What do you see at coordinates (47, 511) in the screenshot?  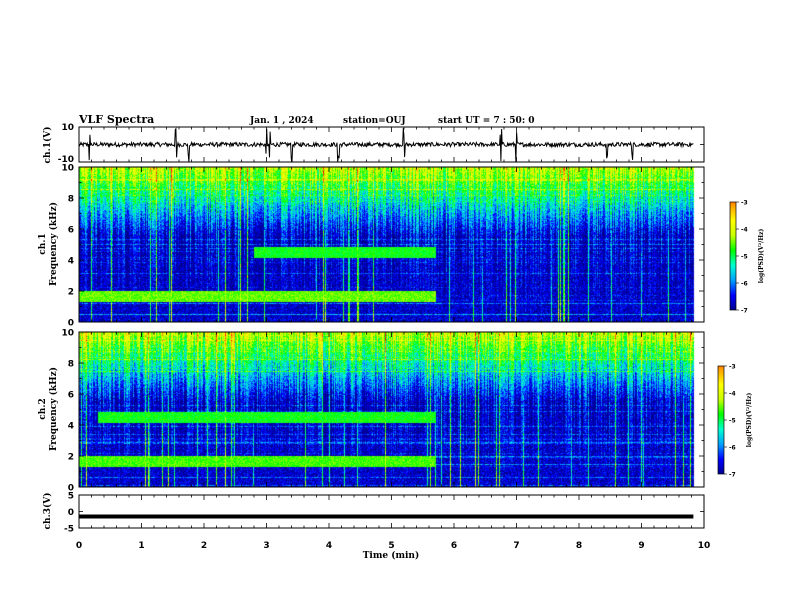 I see `ch3-waveform-ylabel: ch.3(V)` at bounding box center [47, 511].